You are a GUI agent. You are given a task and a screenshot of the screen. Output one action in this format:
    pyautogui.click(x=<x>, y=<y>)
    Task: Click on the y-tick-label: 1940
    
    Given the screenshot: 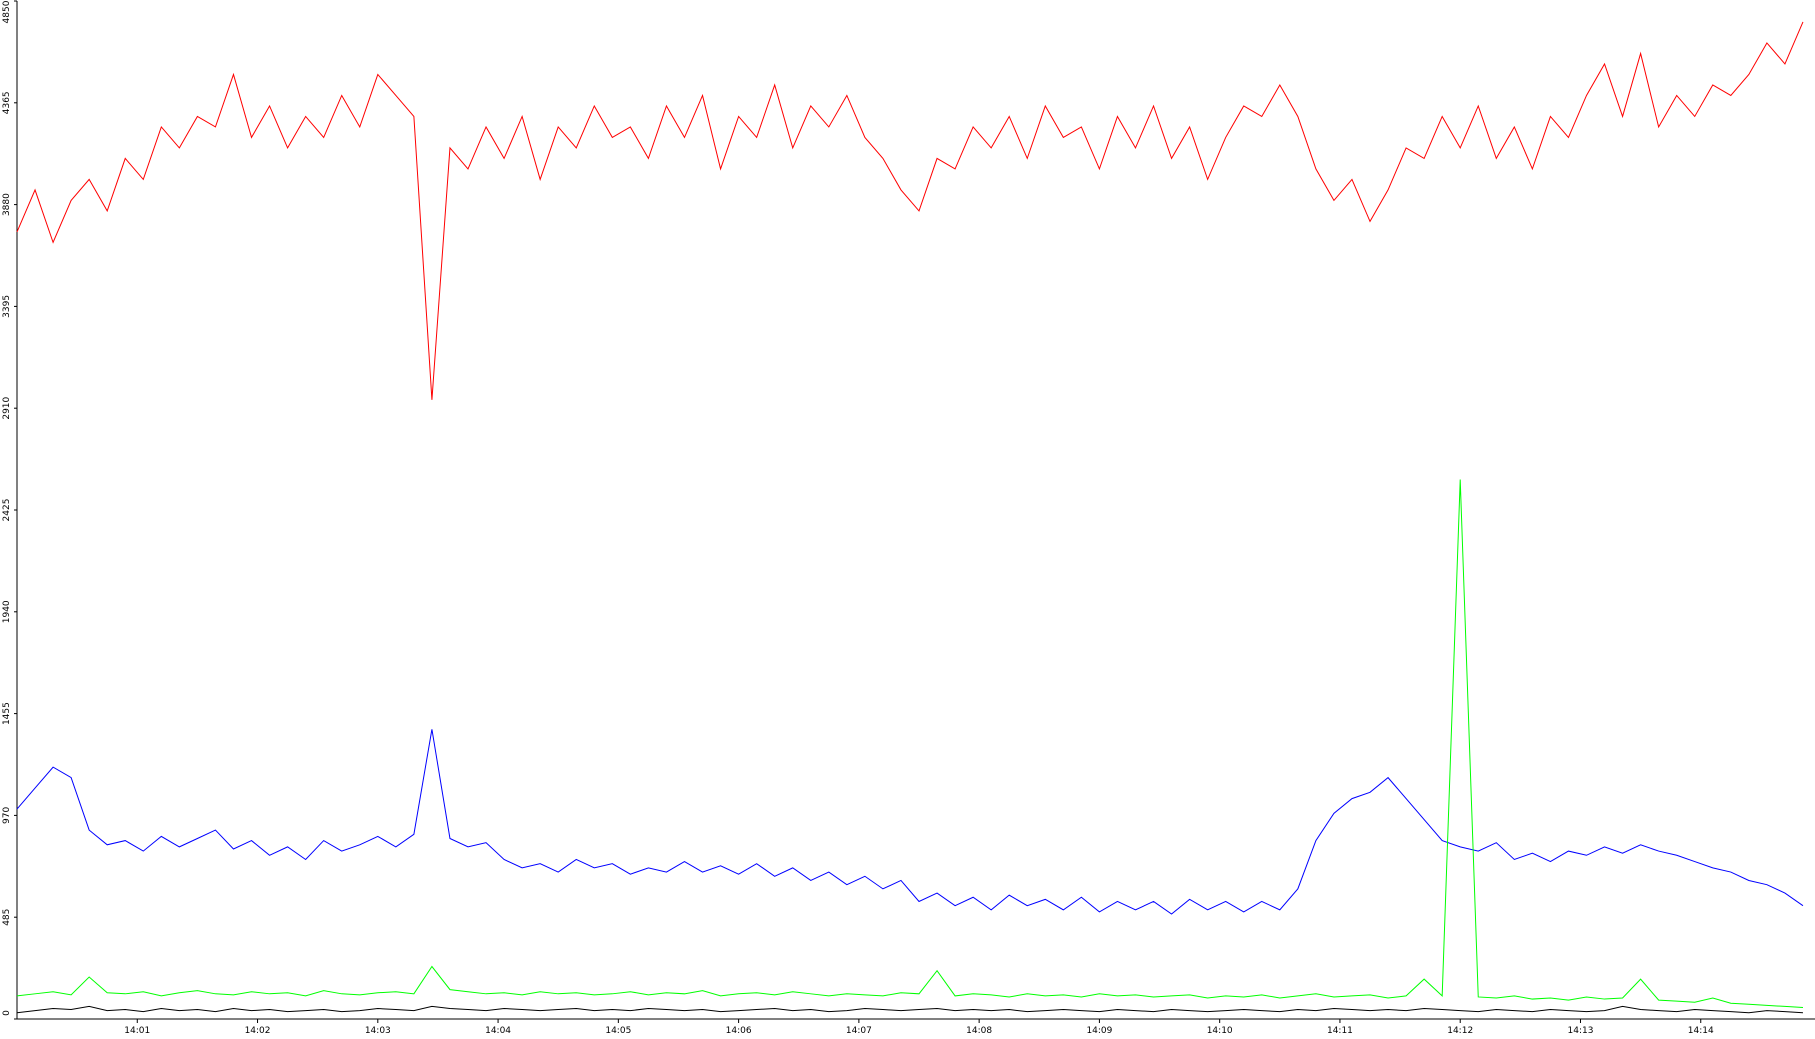 What is the action you would take?
    pyautogui.click(x=7, y=611)
    